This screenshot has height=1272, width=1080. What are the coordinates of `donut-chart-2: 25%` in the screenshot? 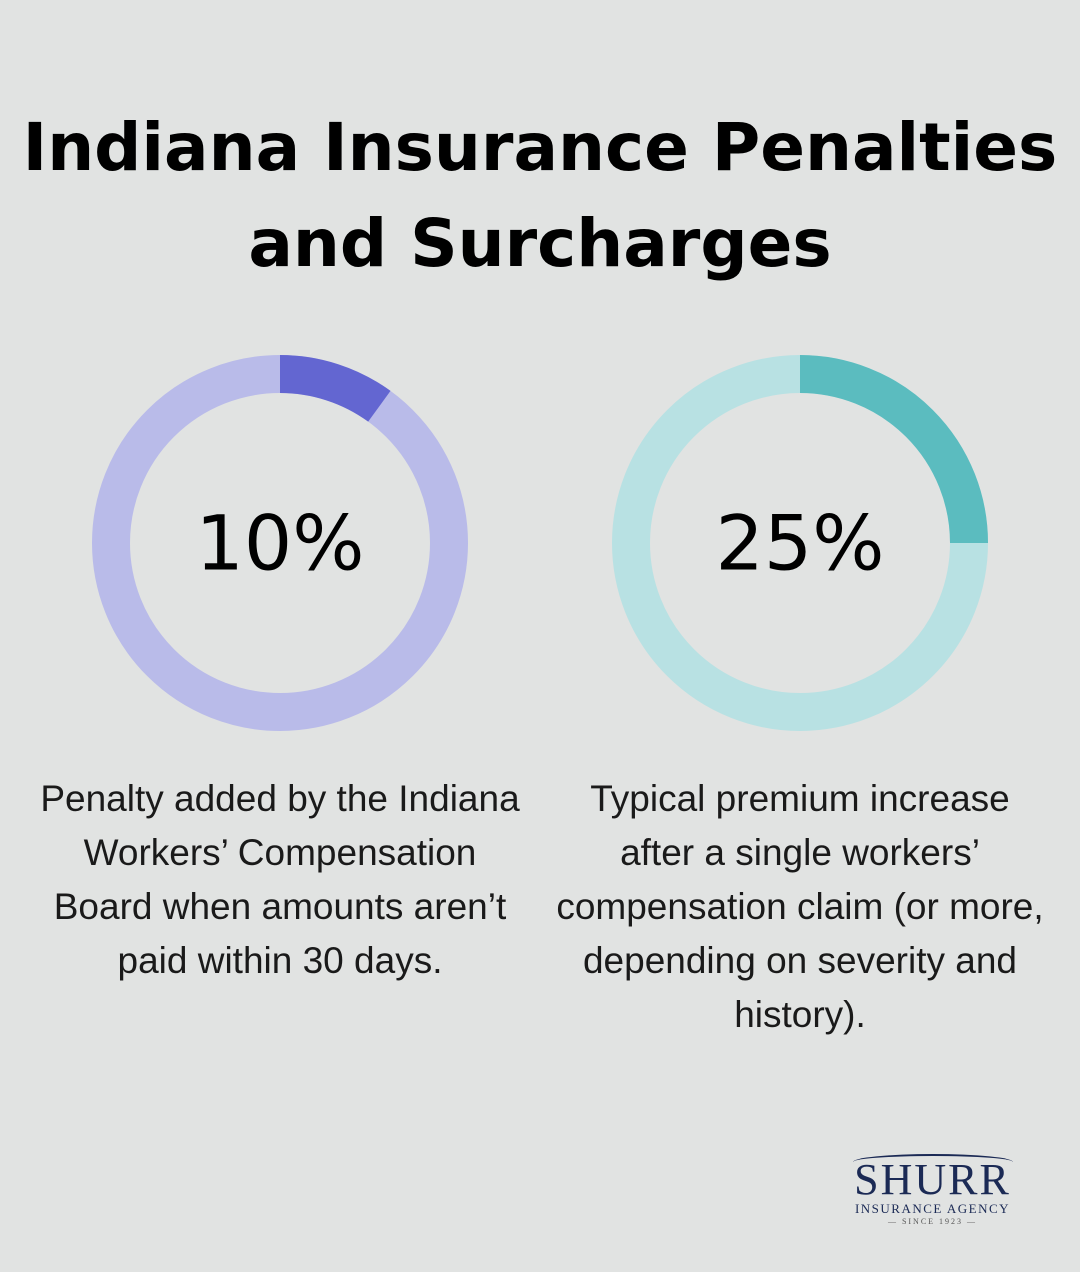 It's located at (800, 543).